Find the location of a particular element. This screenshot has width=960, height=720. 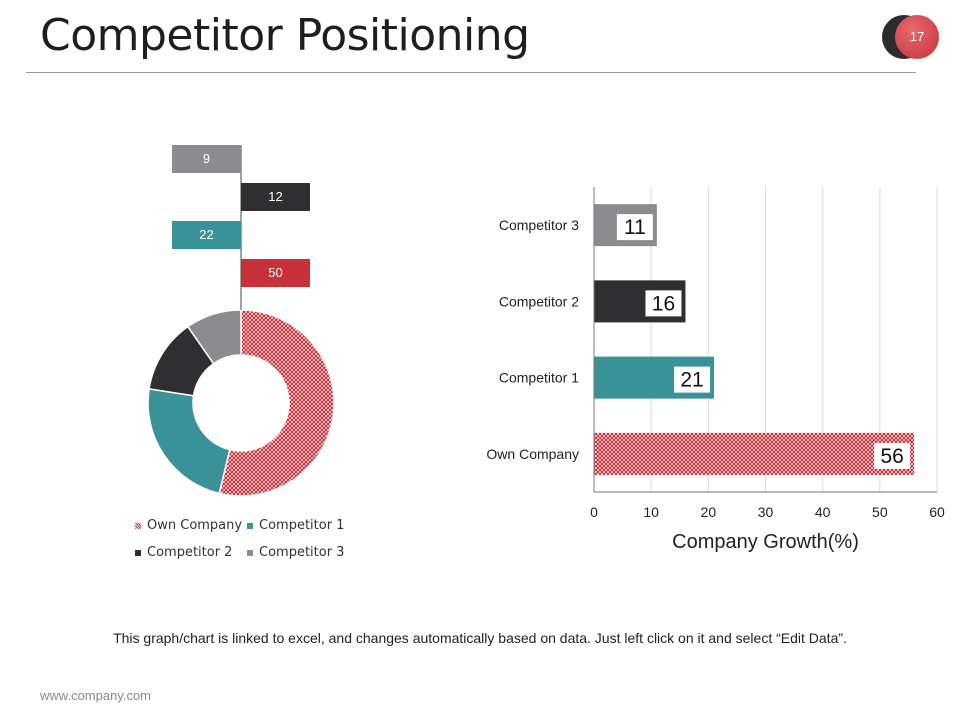

bar-data-label-competitor-3: 11 is located at coordinates (635, 227).